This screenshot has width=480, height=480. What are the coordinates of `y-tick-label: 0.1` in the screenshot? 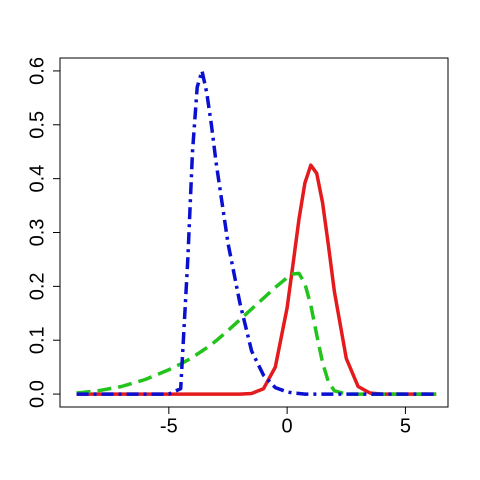 It's located at (37, 340).